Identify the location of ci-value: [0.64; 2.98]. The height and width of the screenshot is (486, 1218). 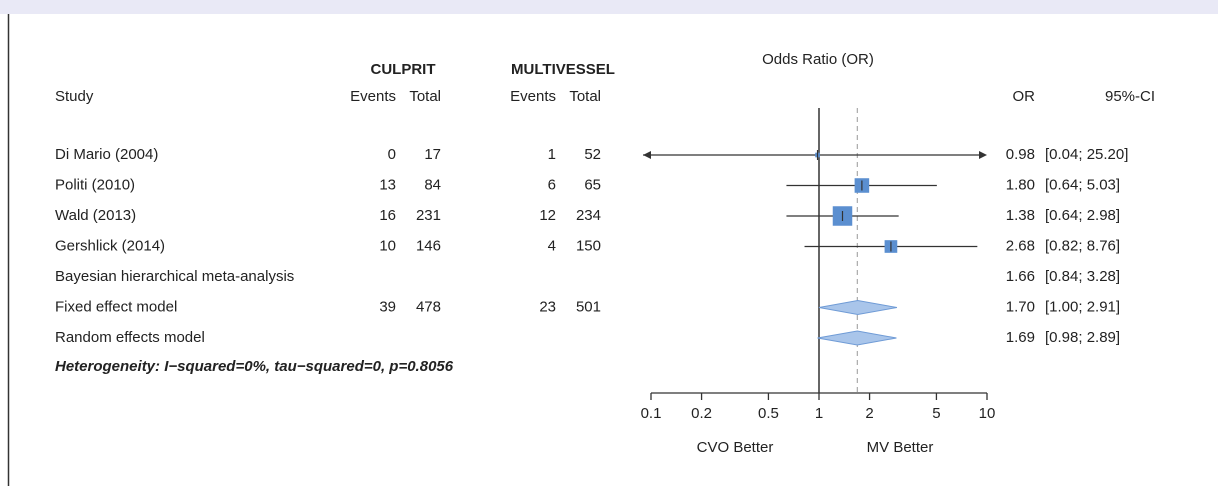
(1082, 215).